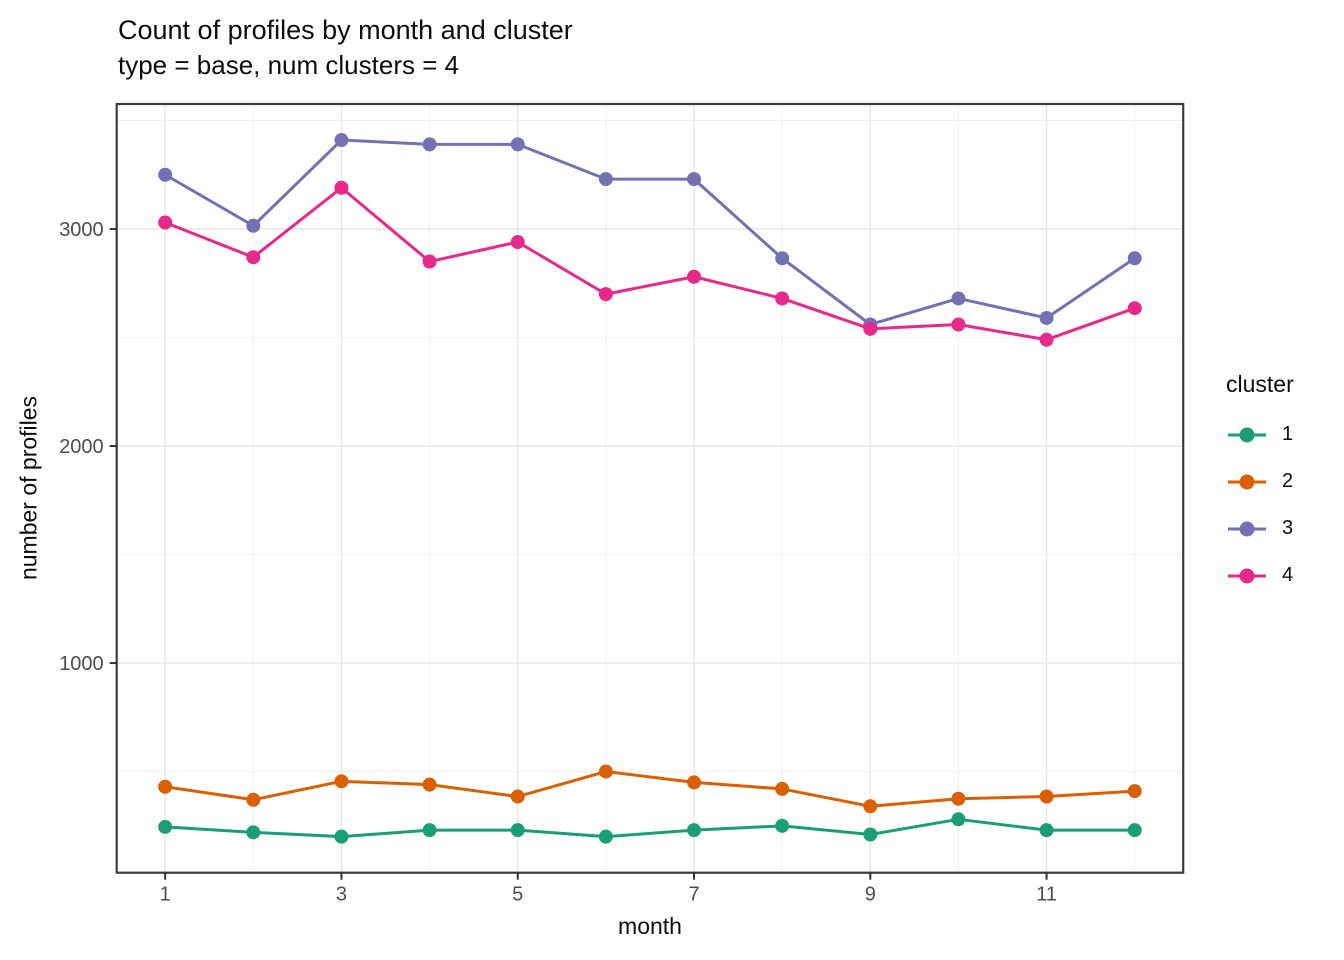 Image resolution: width=1344 pixels, height=960 pixels. Describe the element at coordinates (1288, 434) in the screenshot. I see `legend-label: 1` at that location.